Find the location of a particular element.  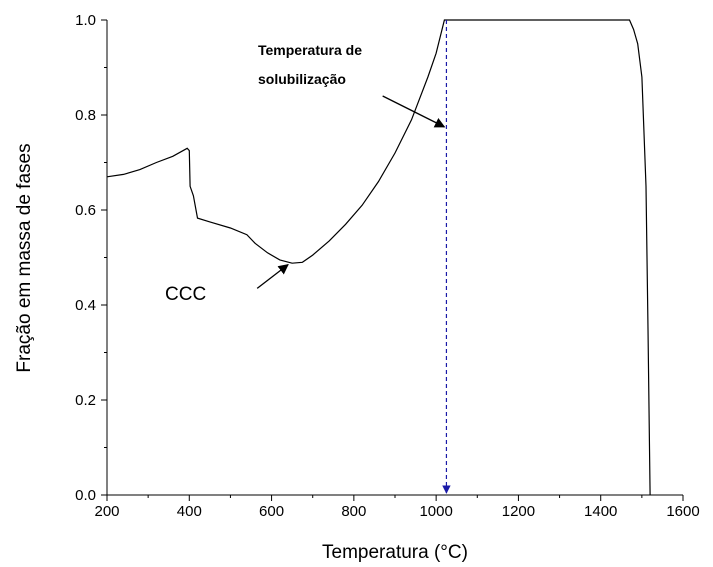

y-tick-label: 0.6 is located at coordinates (85, 210).